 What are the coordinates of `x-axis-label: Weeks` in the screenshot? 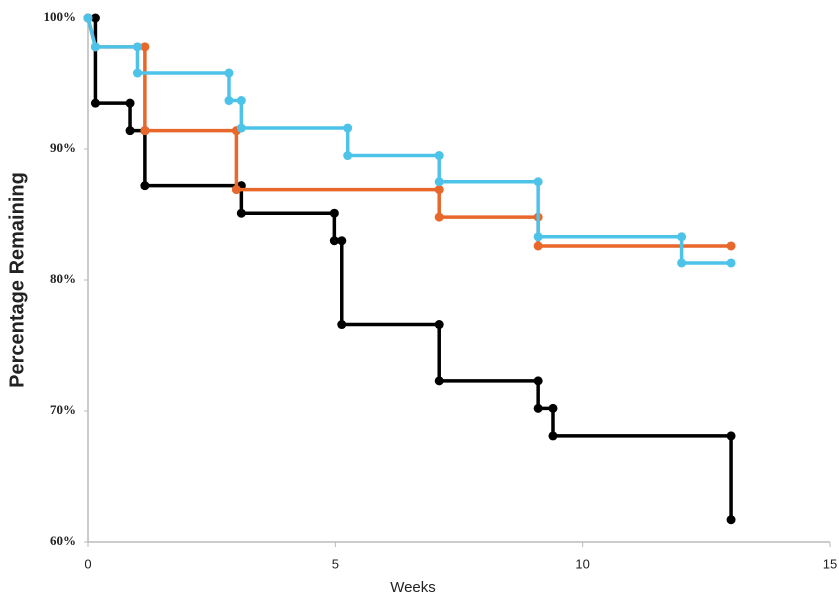 It's located at (413, 587).